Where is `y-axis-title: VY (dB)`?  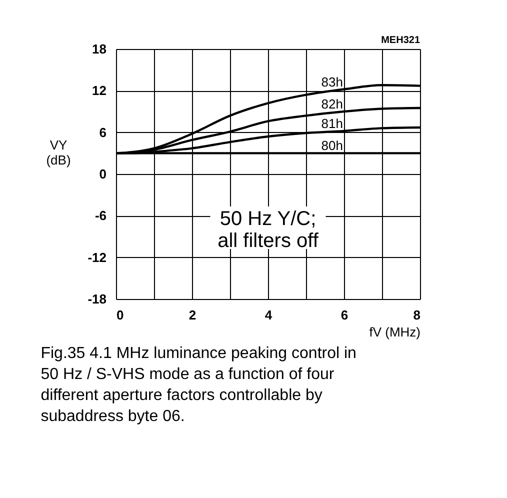 y-axis-title: VY (dB) is located at coordinates (58, 153).